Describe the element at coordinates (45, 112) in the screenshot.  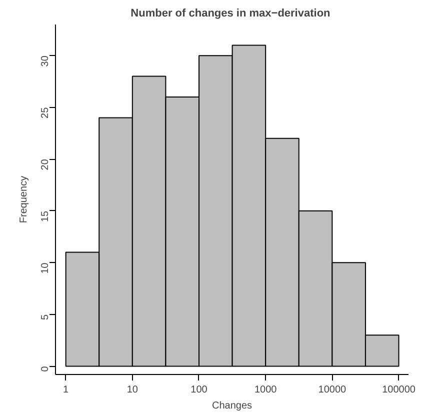
I see `y-tick-label: 25` at that location.